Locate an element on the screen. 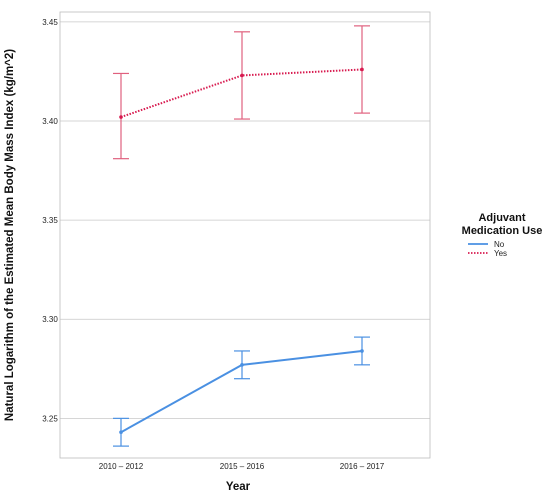 This screenshot has width=550, height=495. x-tick-labels: 2010 – 2012 2015 – 2016 2016 – 2017 is located at coordinates (242, 466).